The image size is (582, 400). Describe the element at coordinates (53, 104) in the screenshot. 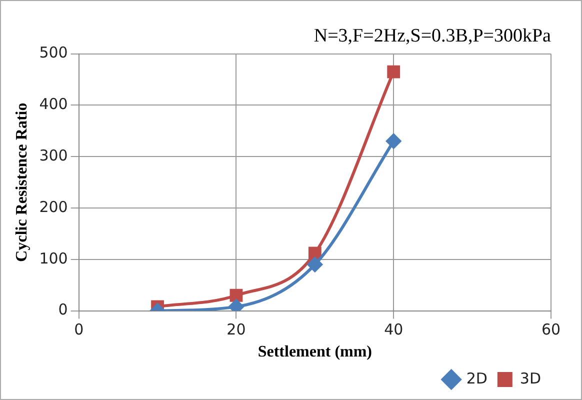

I see `y-tick-label: 400` at that location.